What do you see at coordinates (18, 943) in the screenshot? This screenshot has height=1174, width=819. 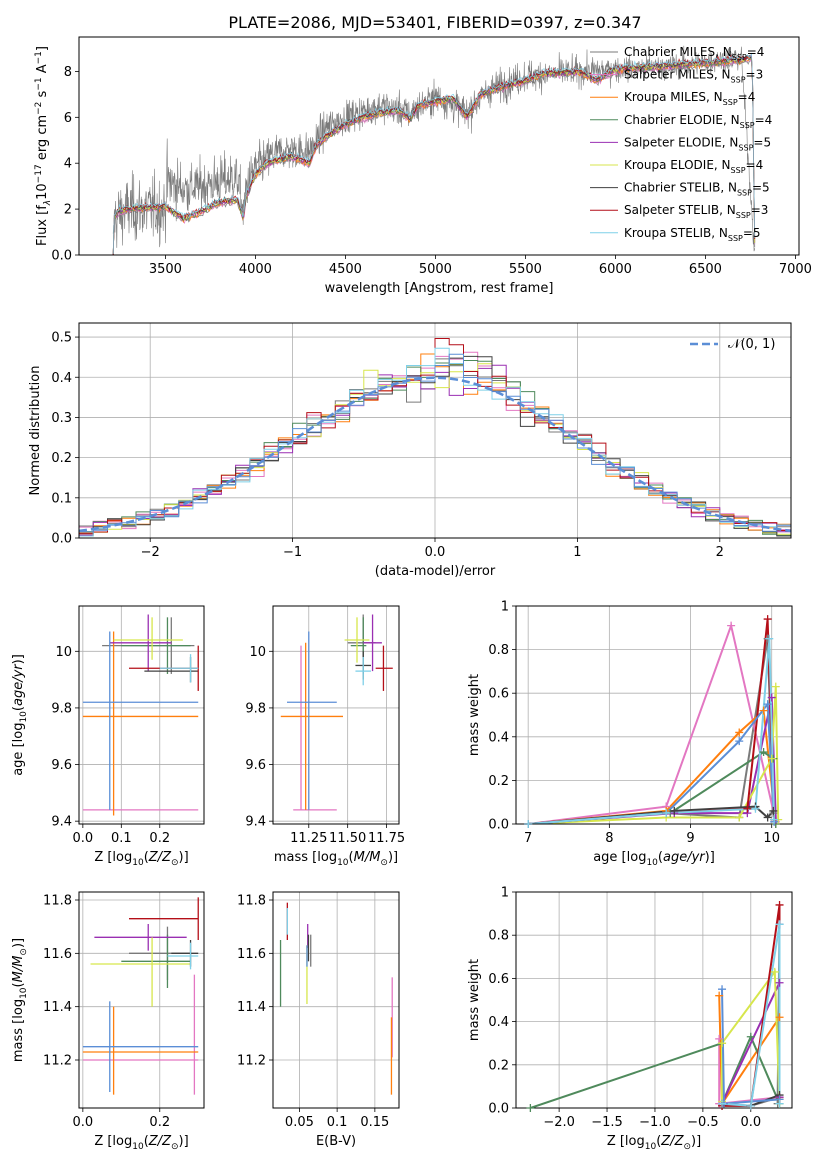 I see `mass-vs-z-ylabel-part: )]` at bounding box center [18, 943].